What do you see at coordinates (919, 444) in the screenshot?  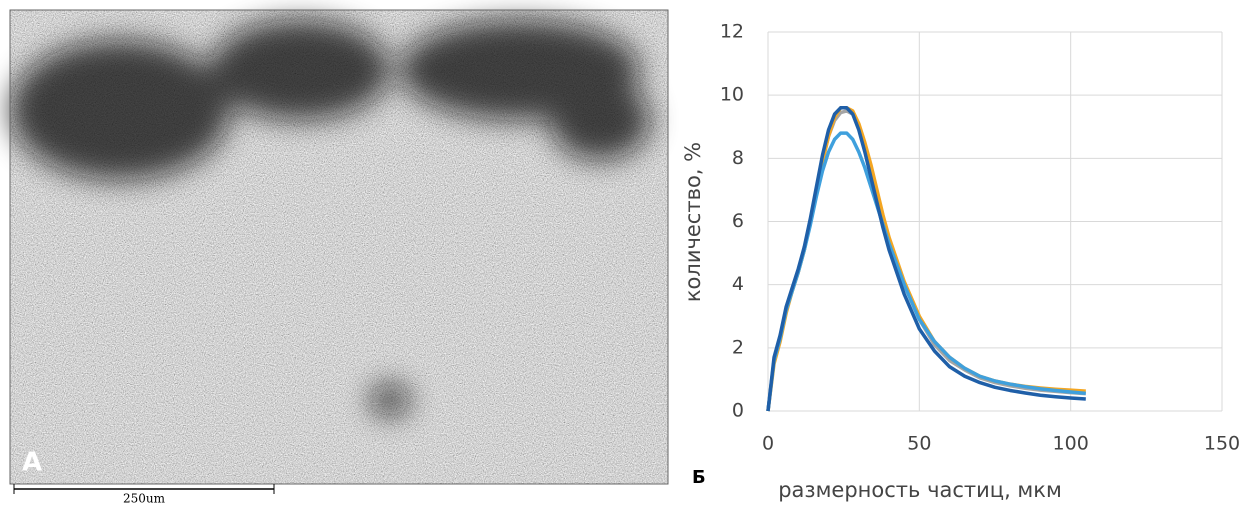 I see `x-tick-label: 50` at bounding box center [919, 444].